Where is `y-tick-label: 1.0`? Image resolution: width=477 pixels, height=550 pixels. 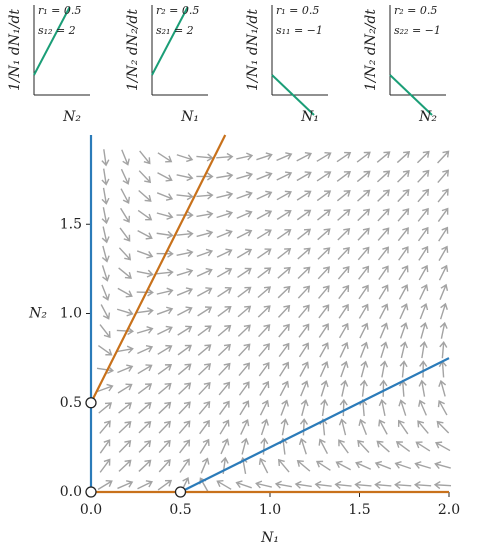 y-tick-label: 1.0 is located at coordinates (71, 314).